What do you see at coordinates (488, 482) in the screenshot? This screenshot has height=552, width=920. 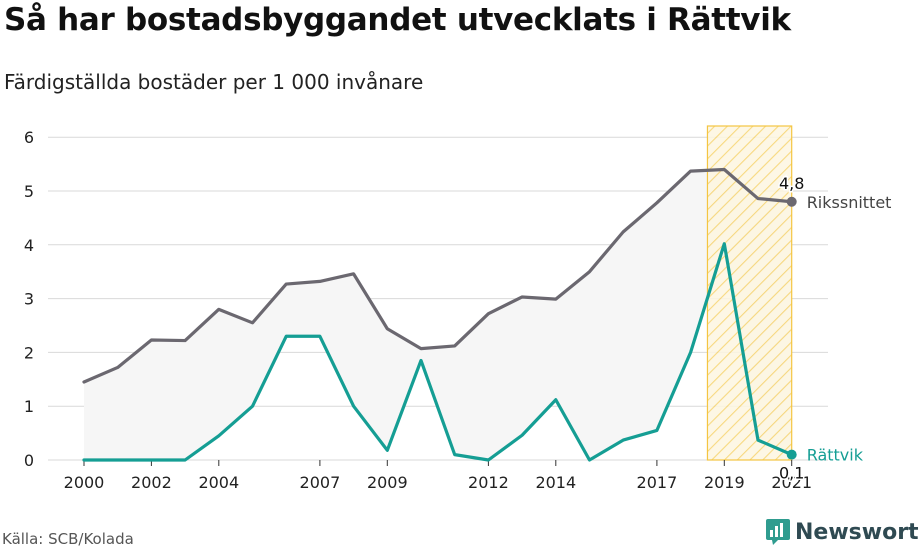 I see `x-tick-label: 2012` at bounding box center [488, 482].